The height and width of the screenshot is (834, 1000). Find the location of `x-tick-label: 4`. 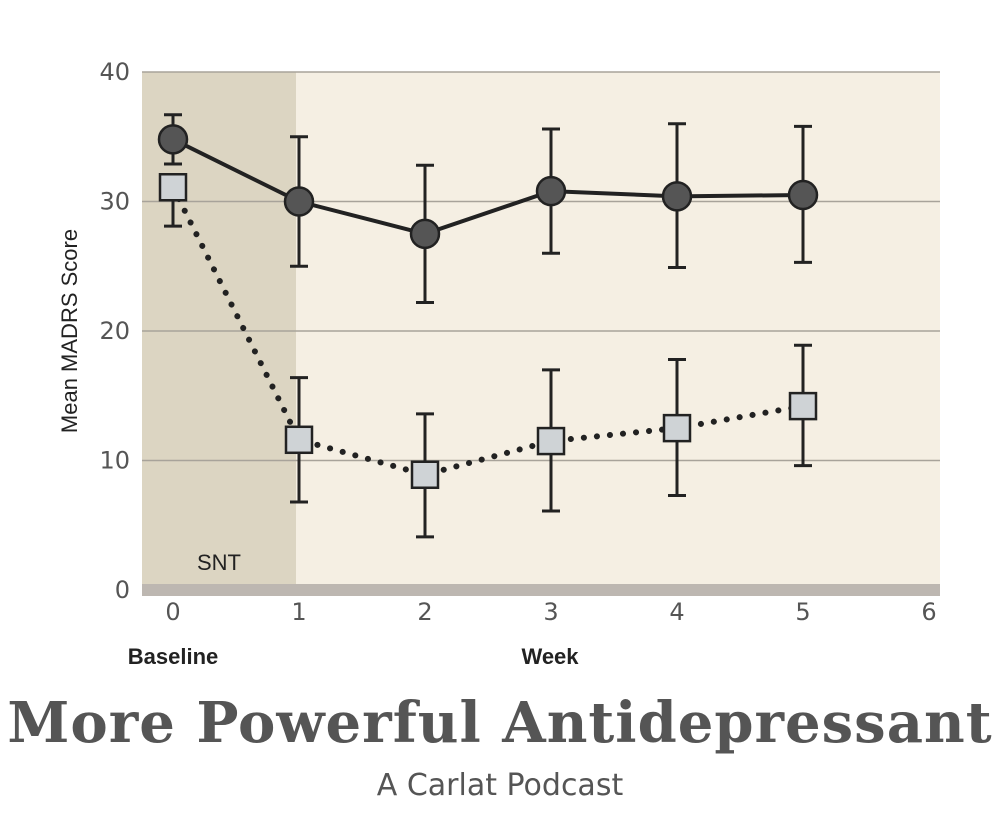

x-tick-label: 4 is located at coordinates (676, 612).